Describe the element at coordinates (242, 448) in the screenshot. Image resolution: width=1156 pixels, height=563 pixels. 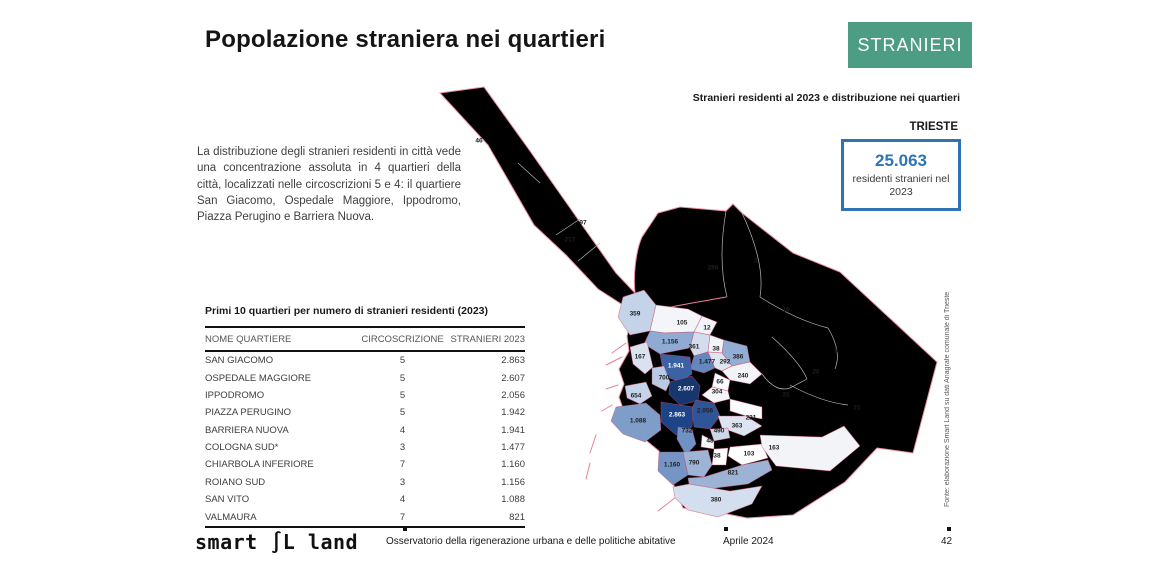
I see `table-cell: COLOGNA SUD*` at that location.